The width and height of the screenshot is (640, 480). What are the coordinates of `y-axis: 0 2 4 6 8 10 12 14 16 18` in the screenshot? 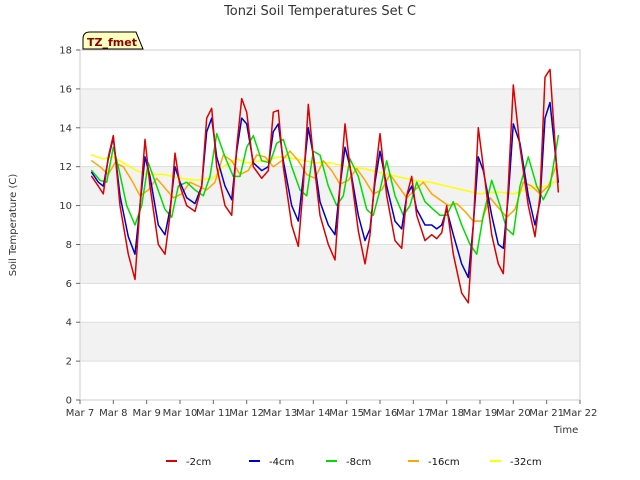 It's located at (69, 226).